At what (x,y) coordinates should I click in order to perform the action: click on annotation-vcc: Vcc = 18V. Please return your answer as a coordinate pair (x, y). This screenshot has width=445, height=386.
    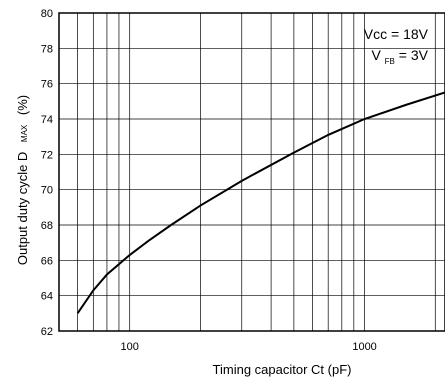
    Looking at the image, I should click on (396, 34).